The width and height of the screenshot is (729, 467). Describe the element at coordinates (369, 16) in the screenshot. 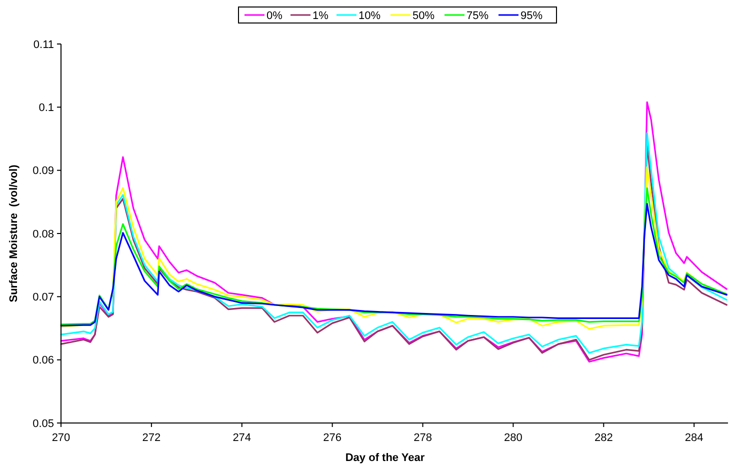

I see `legend-label: 10%` at that location.